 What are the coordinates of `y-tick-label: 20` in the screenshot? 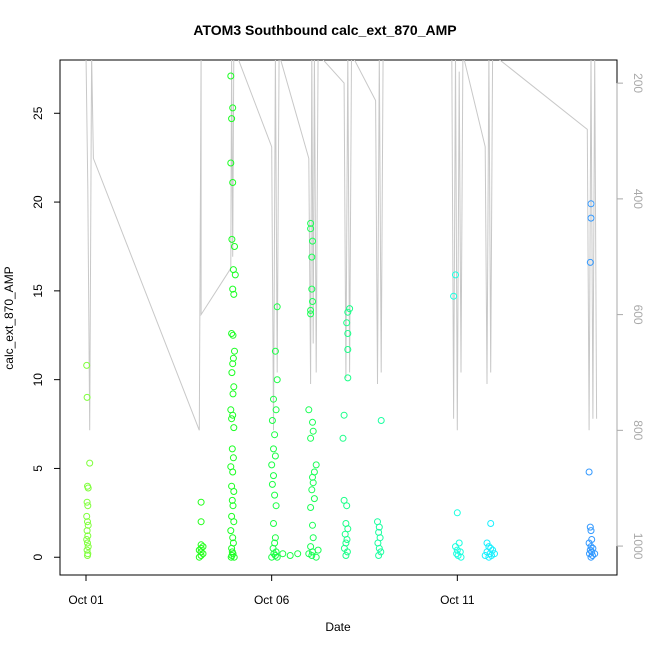 It's located at (38, 202).